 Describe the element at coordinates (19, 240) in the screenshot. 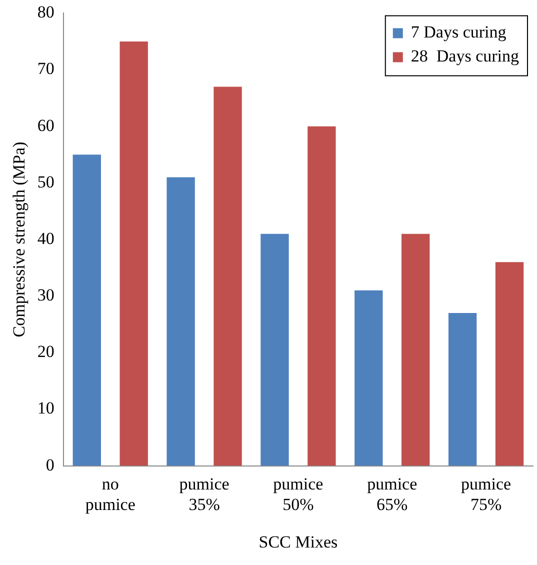

I see `y-axis-title: Compressive strength (MPa)` at that location.